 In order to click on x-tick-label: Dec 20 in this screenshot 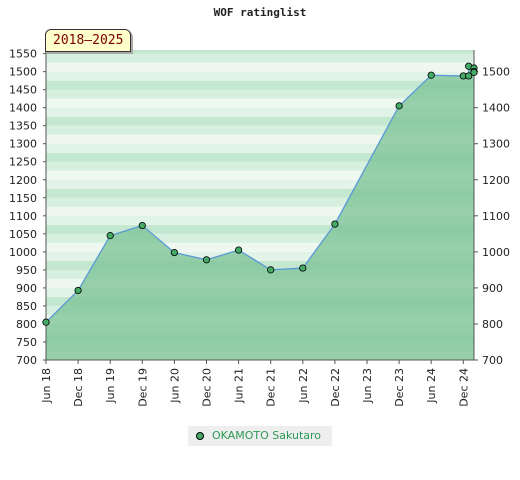, I will do `click(207, 387)`.